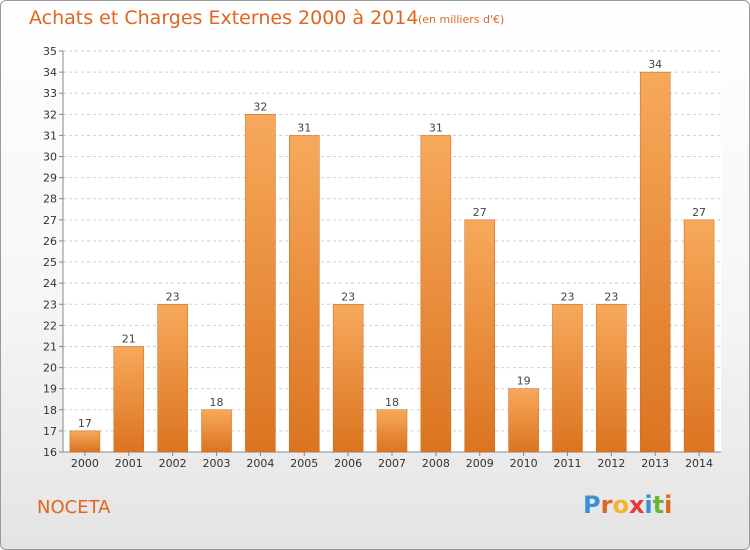 The height and width of the screenshot is (550, 750). Describe the element at coordinates (172, 378) in the screenshot. I see `bar-2002` at that location.